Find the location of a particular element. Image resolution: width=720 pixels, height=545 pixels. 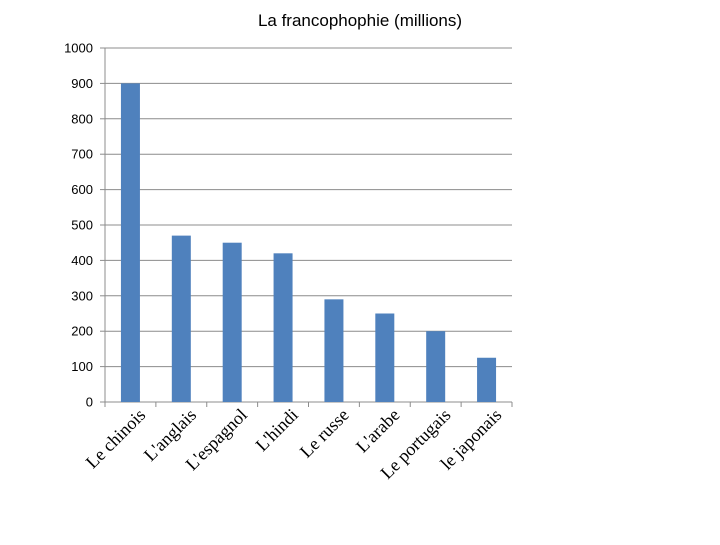

y-tick-label: 1000 is located at coordinates (78, 48).